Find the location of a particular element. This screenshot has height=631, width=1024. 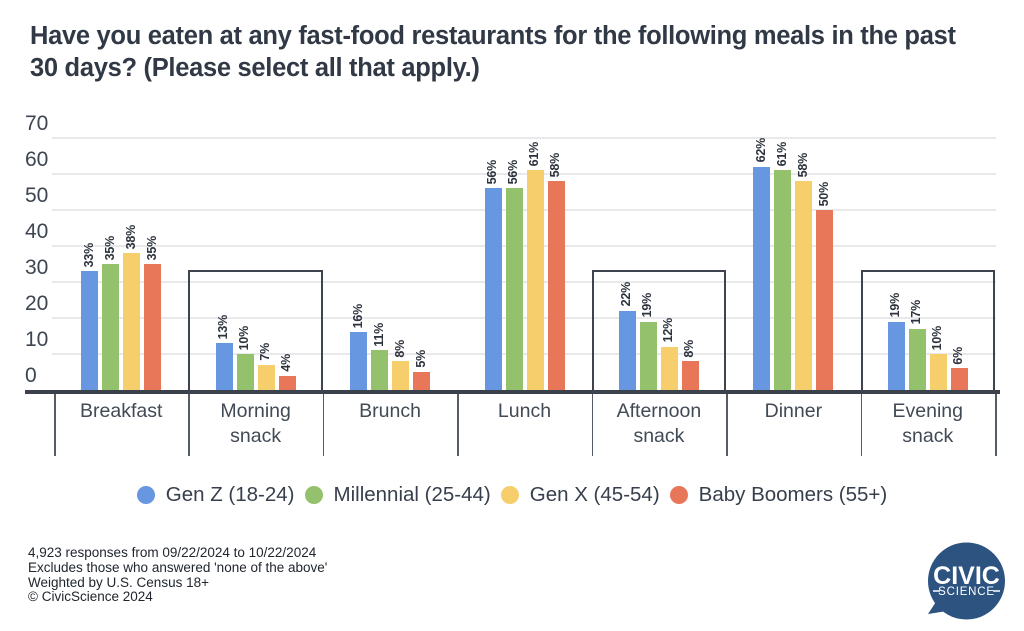

x-axis-category-label: Afternoon snack is located at coordinates (659, 423).